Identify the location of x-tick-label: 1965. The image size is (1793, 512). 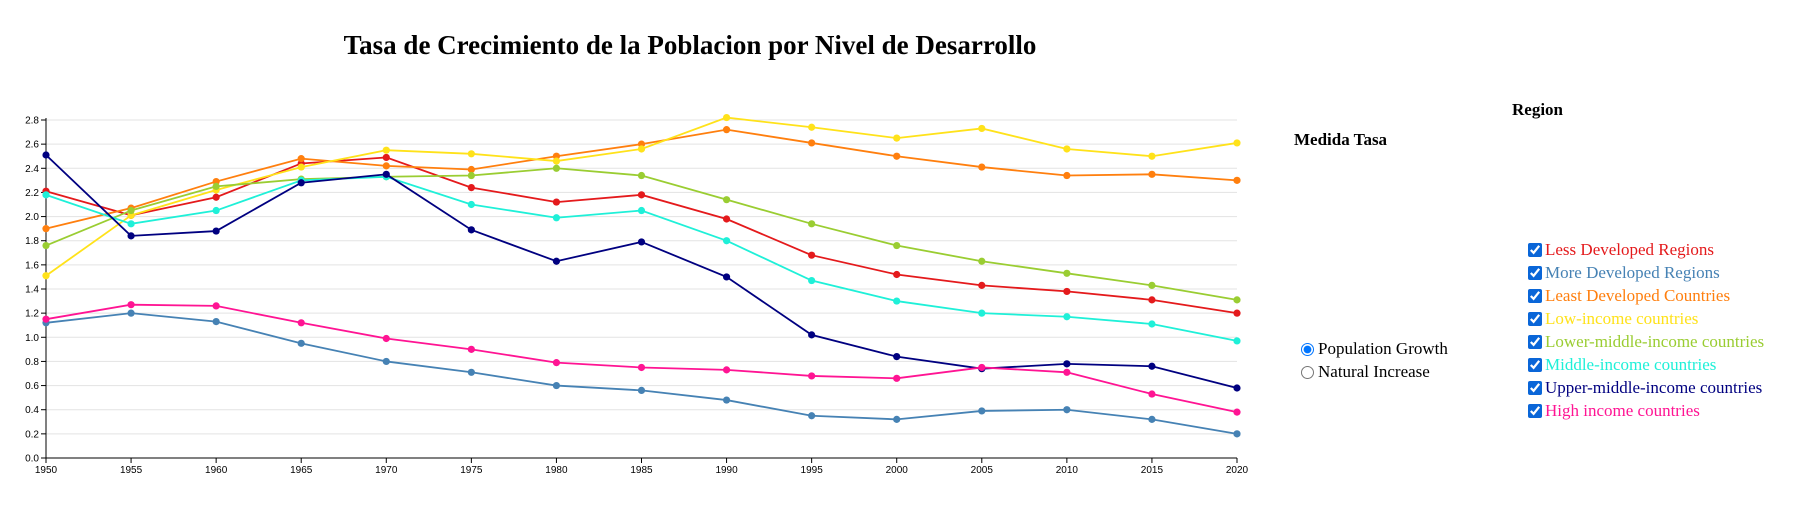
(301, 470).